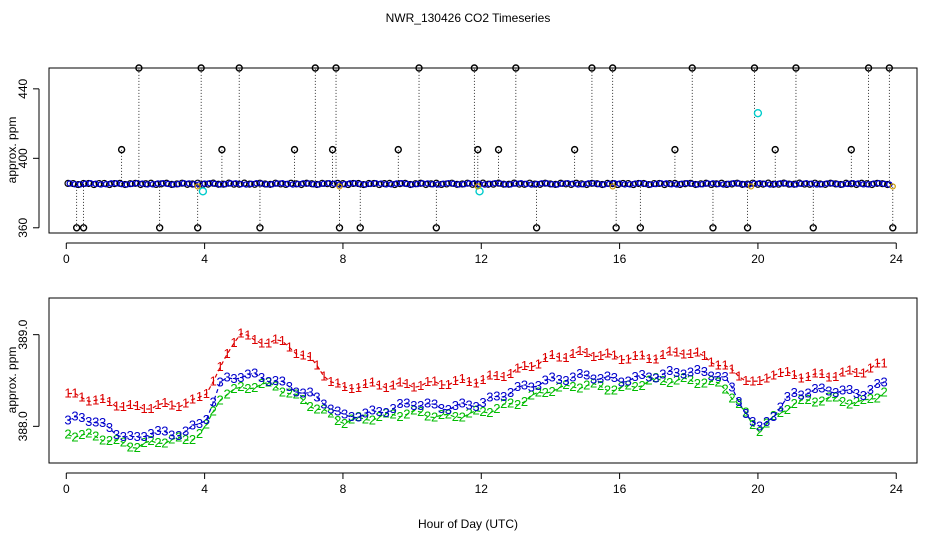 This screenshot has height=540, width=936. What do you see at coordinates (620, 489) in the screenshot?
I see `bottom-x-tick-label: 16` at bounding box center [620, 489].